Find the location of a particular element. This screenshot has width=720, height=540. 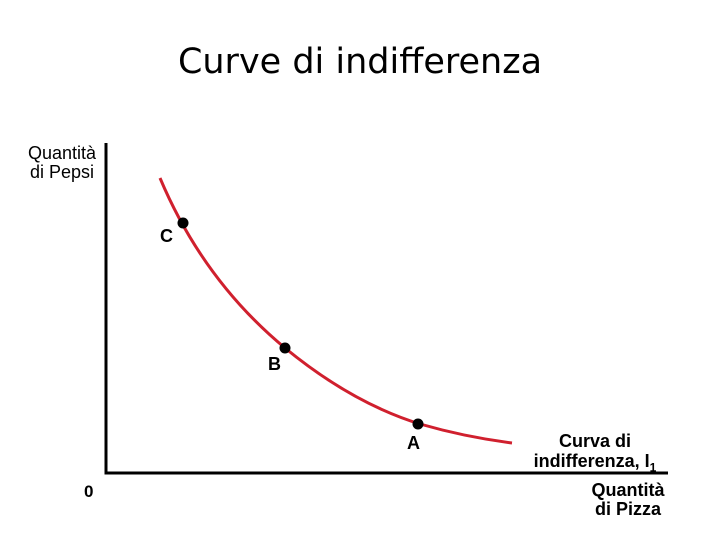

x-axis-label: Quantità di Pizza is located at coordinates (628, 500).